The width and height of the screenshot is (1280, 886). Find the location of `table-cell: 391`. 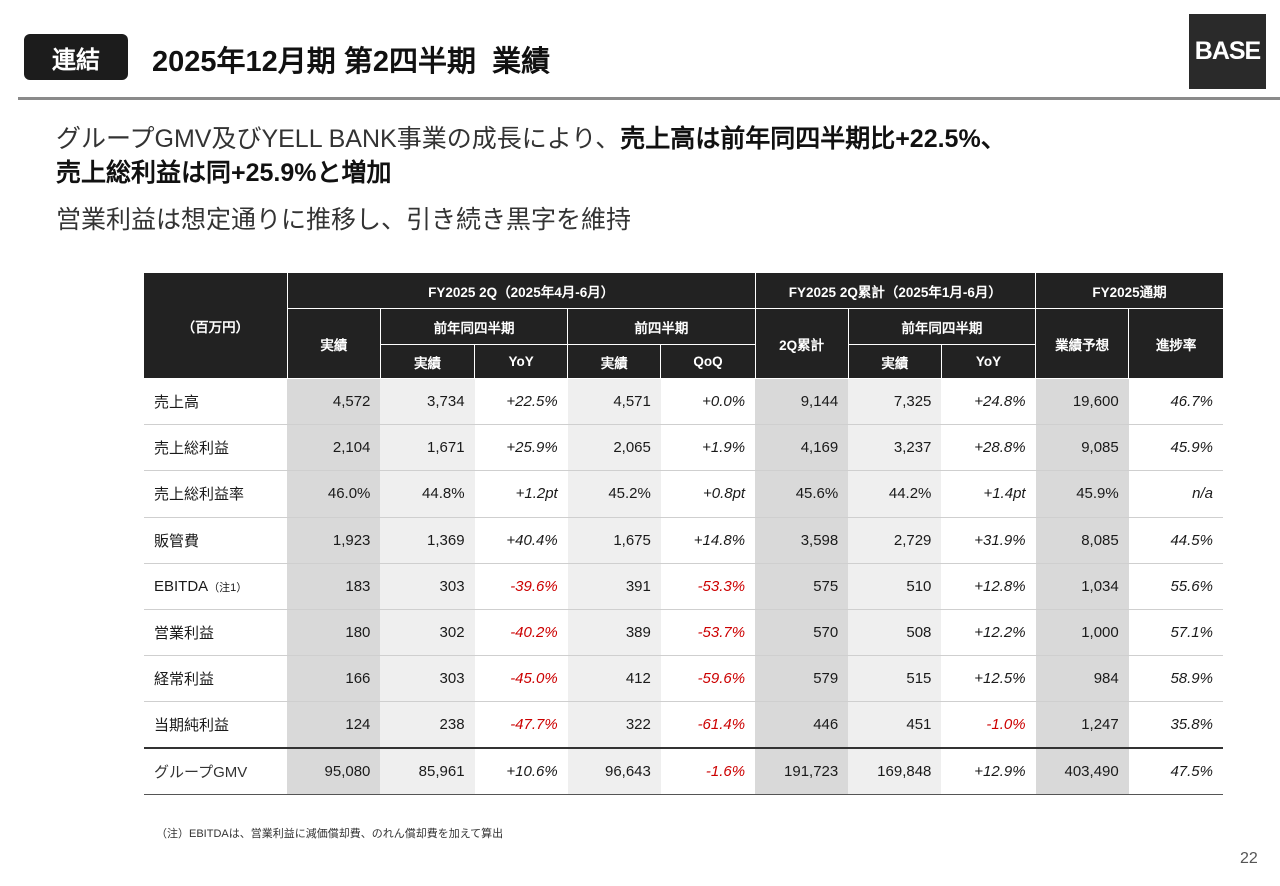

table-cell: 391 is located at coordinates (614, 586).